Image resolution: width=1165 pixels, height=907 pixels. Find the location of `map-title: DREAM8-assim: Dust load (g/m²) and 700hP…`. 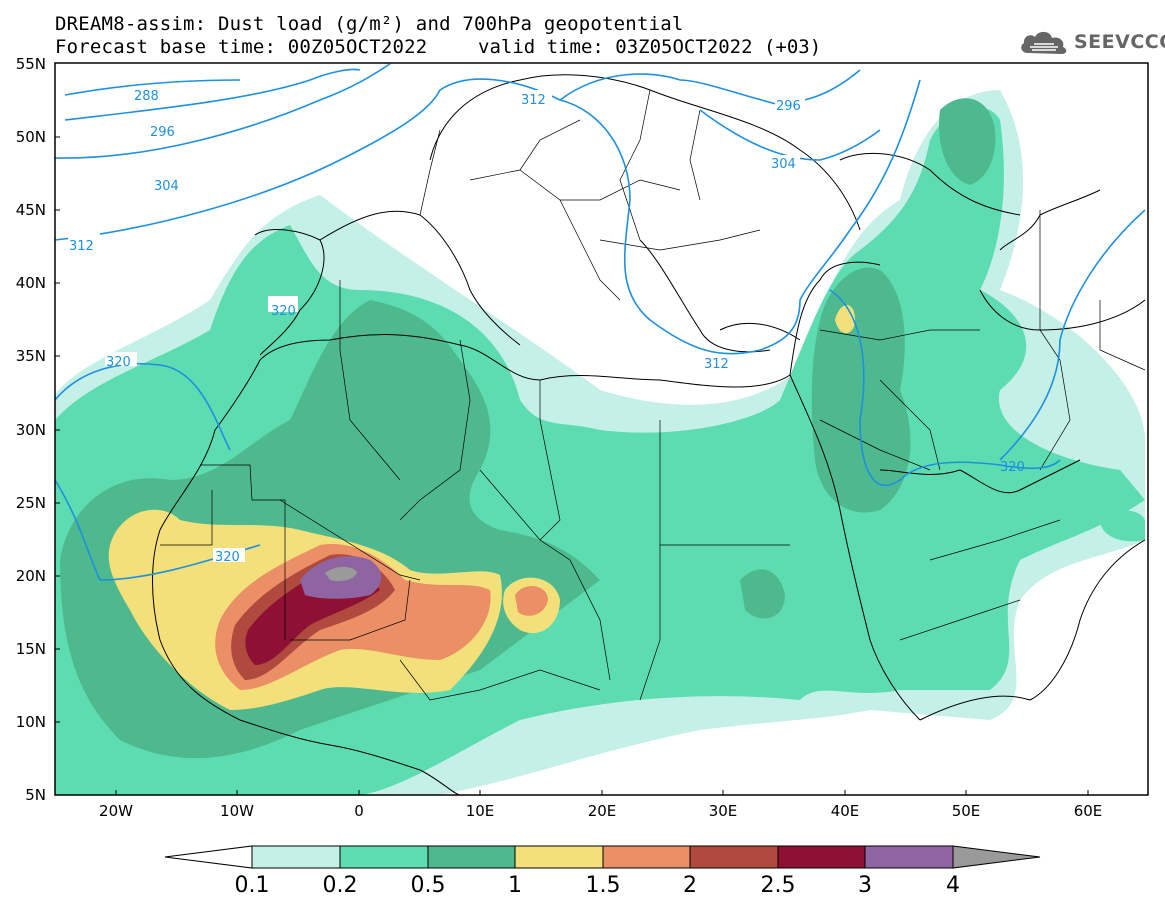

map-title: DREAM8-assim: Dust load (g/m²) and 700hP… is located at coordinates (369, 24).